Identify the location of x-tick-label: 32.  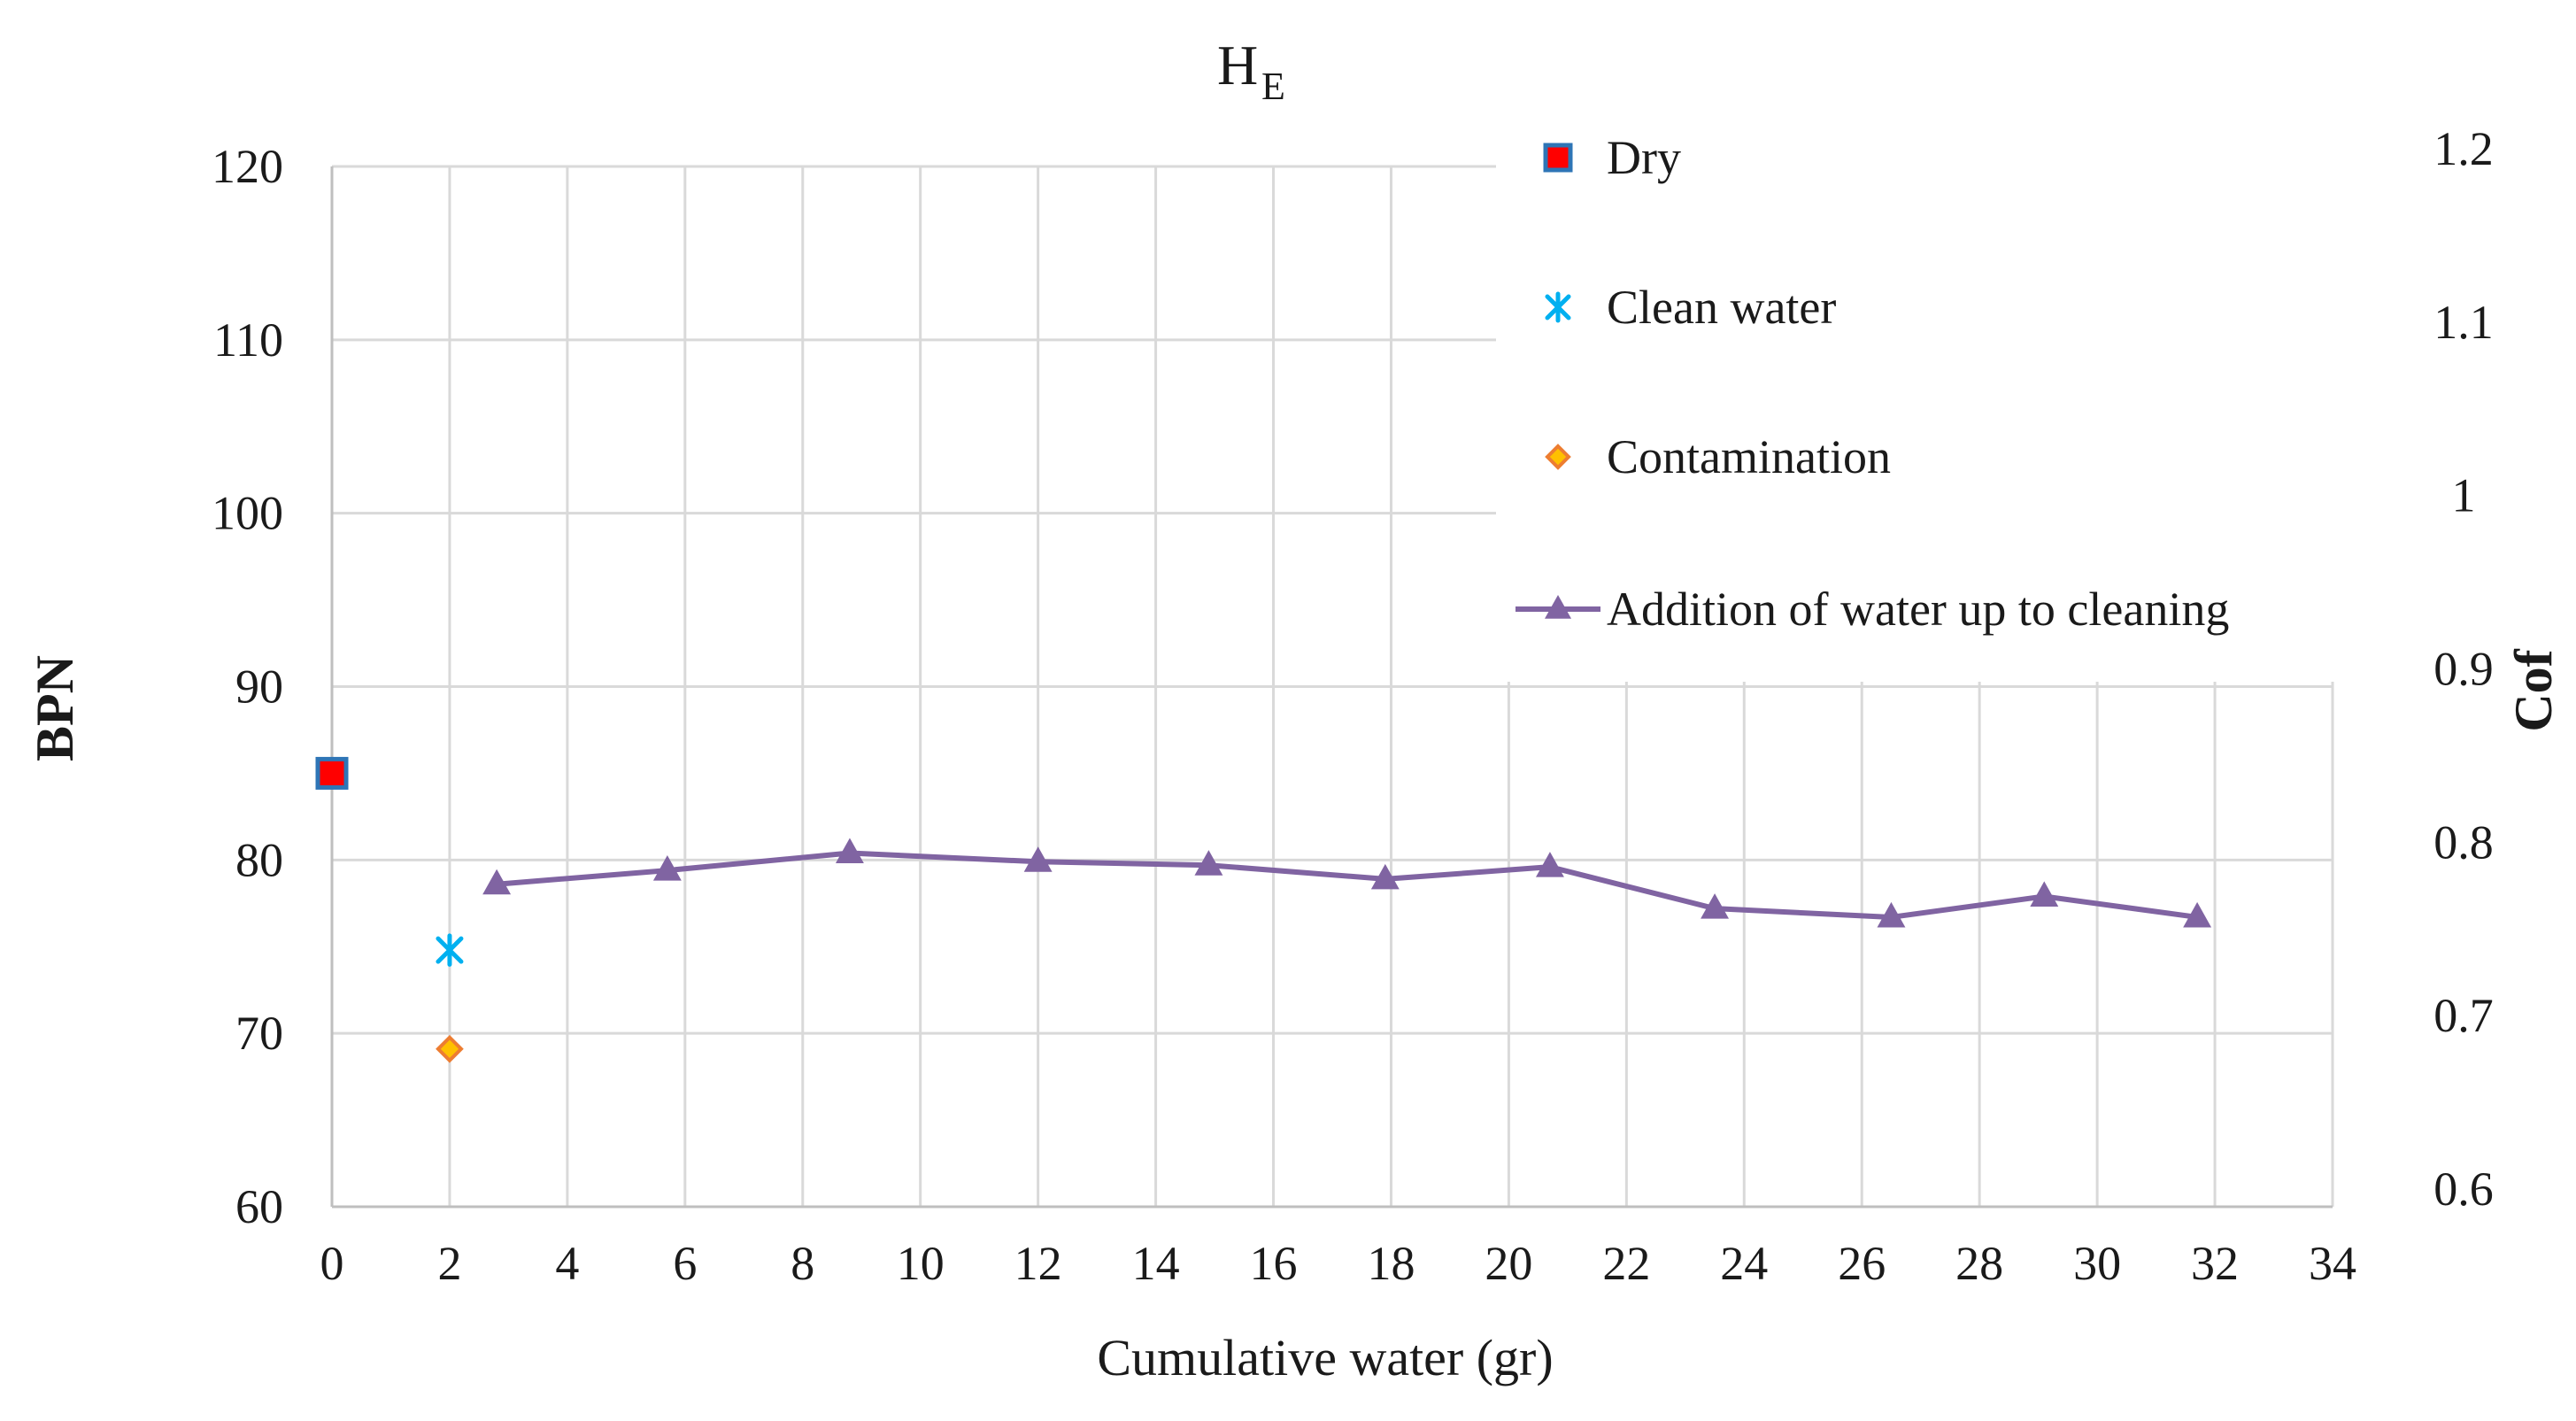
(2215, 1263).